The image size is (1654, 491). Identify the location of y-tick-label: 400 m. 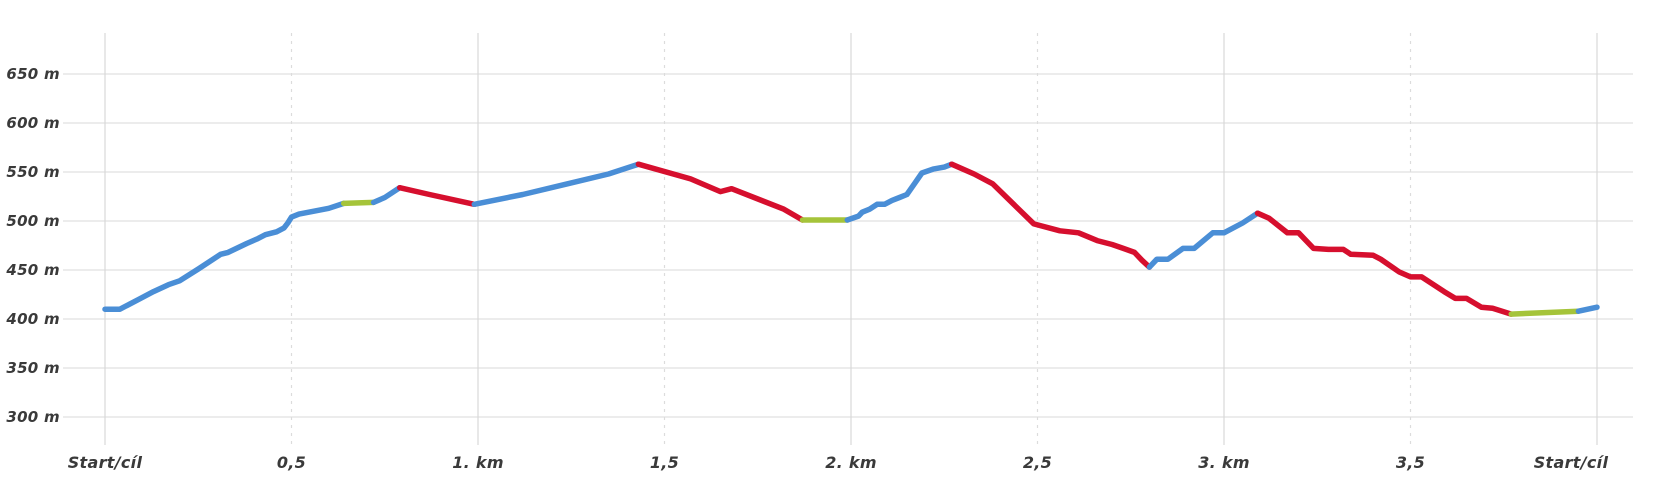
(32, 319).